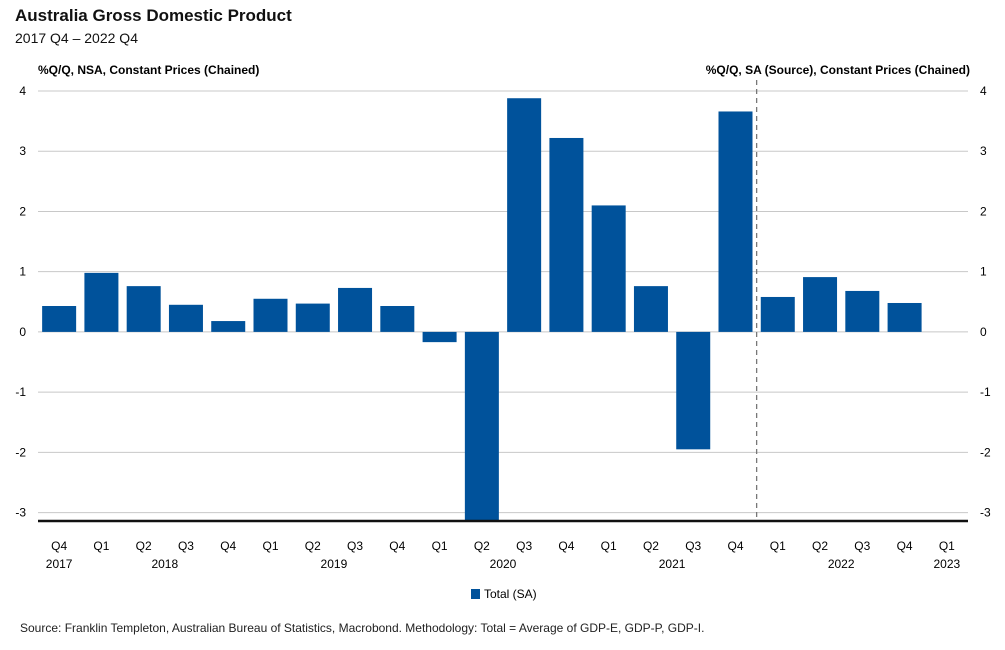 The width and height of the screenshot is (1005, 650). What do you see at coordinates (985, 392) in the screenshot?
I see `y-tick-right: -1` at bounding box center [985, 392].